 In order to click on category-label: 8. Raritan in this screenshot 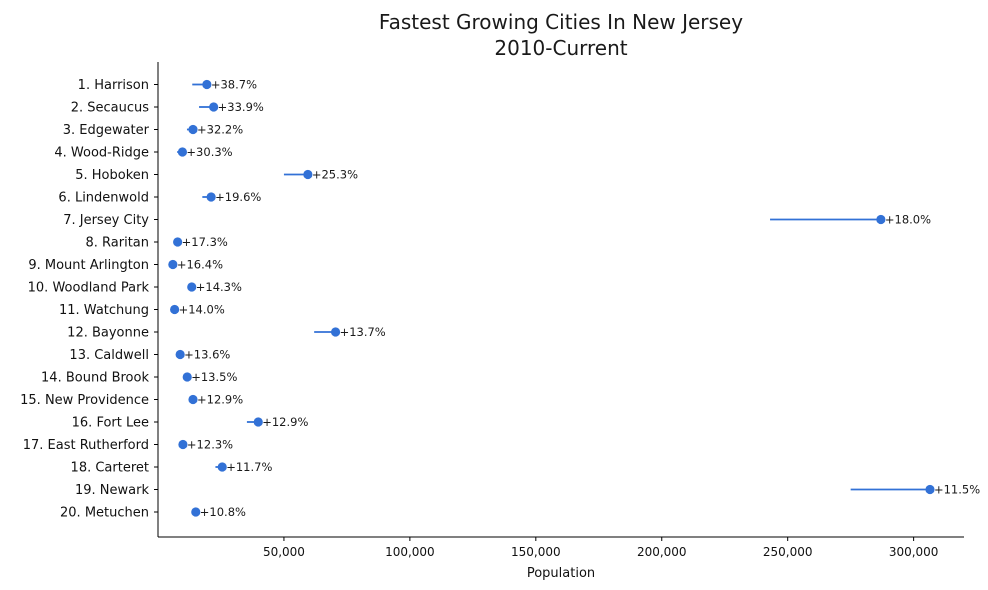, I will do `click(117, 243)`.